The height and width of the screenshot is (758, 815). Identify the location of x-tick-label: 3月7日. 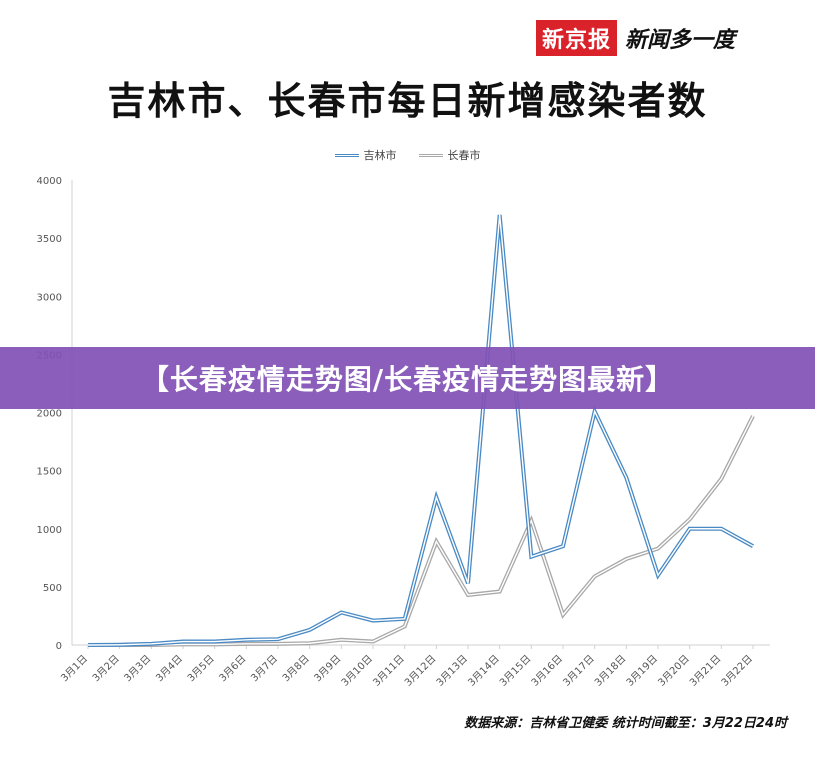
(264, 669).